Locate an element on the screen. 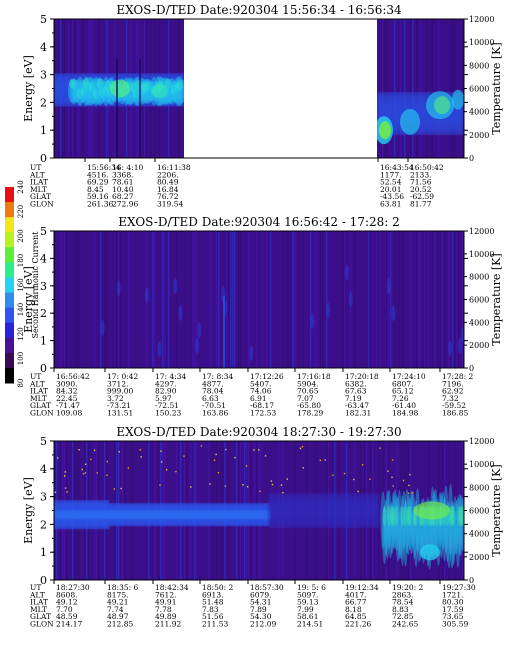  colorbar-tick-label: 100 is located at coordinates (21, 358).